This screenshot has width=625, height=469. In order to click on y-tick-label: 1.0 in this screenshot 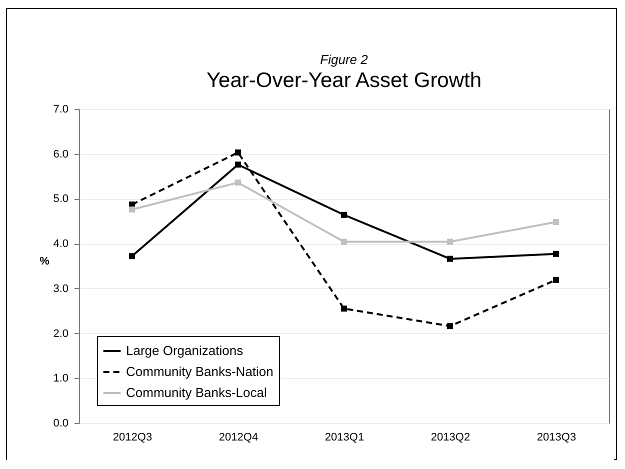, I will do `click(60, 378)`.